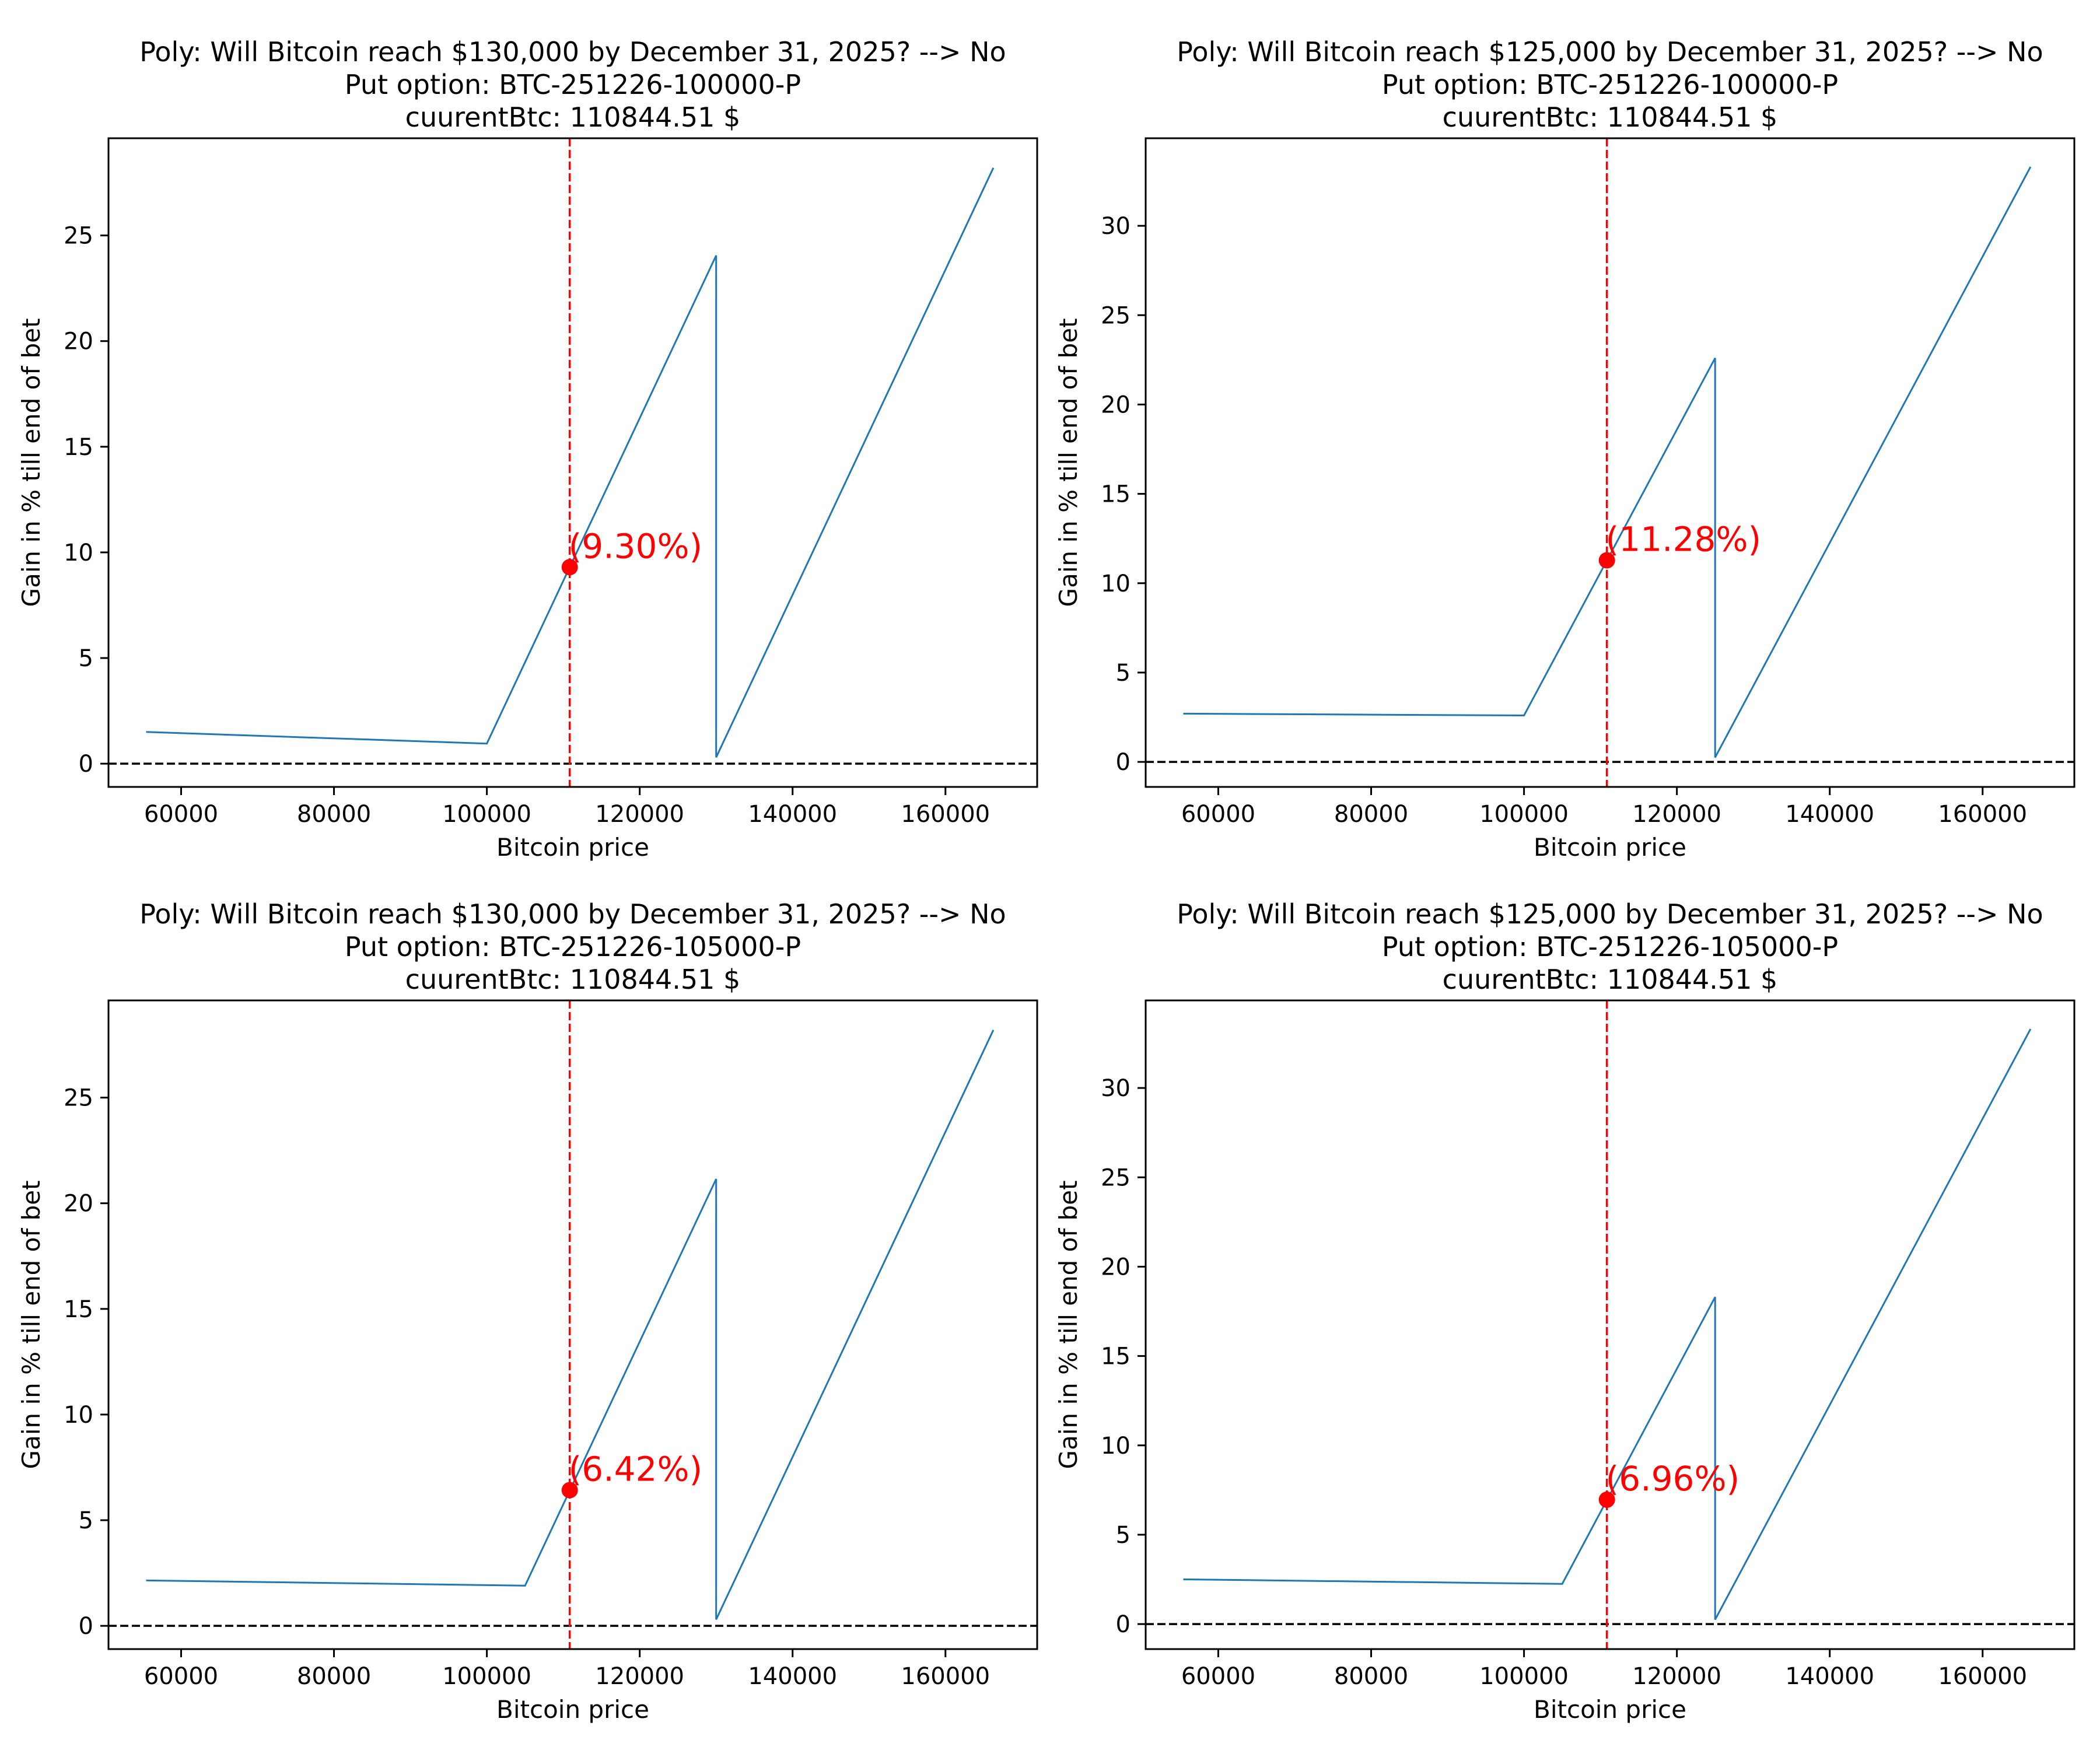 The width and height of the screenshot is (2100, 1750). What do you see at coordinates (636, 546) in the screenshot?
I see `current-gain-label: (9.30%)` at bounding box center [636, 546].